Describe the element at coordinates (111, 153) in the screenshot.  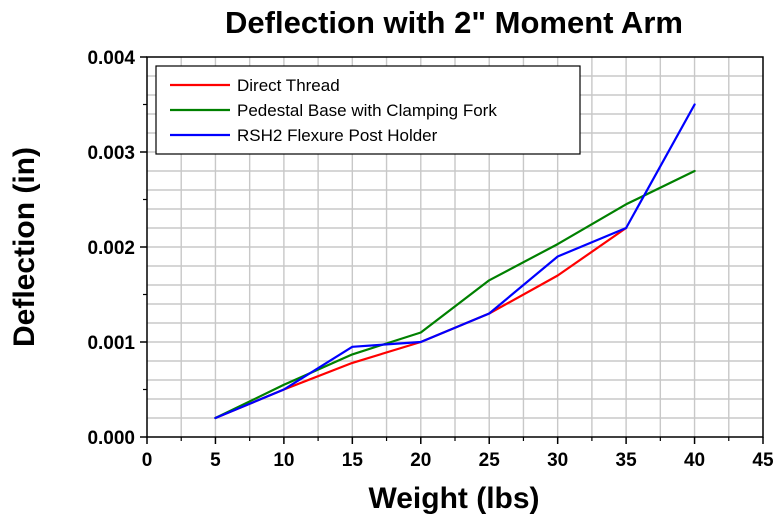
I see `y-tick-label: 0.003` at that location.